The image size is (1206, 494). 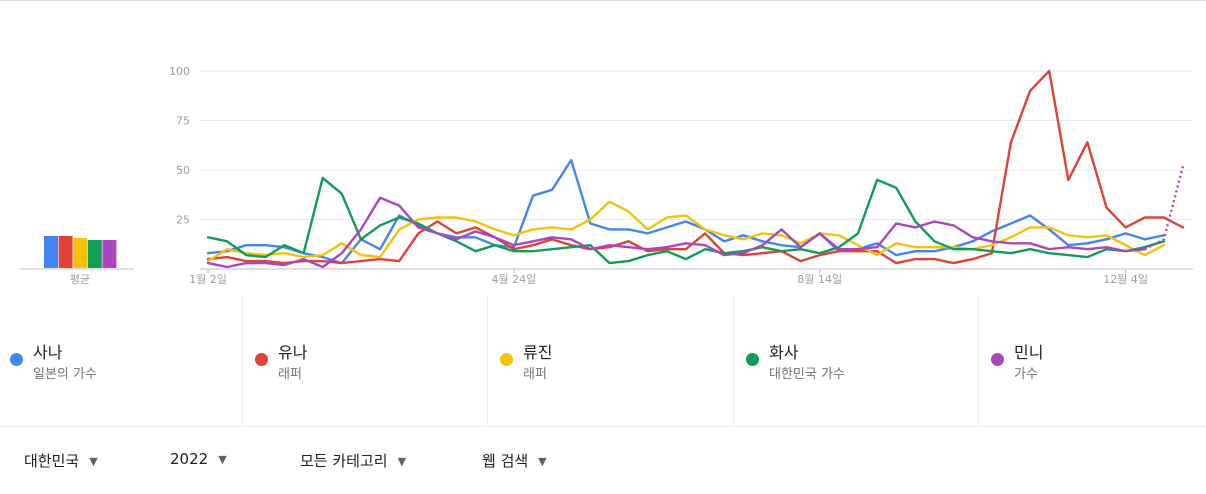 I want to click on x-tick-label: 8월 14일, so click(x=819, y=279).